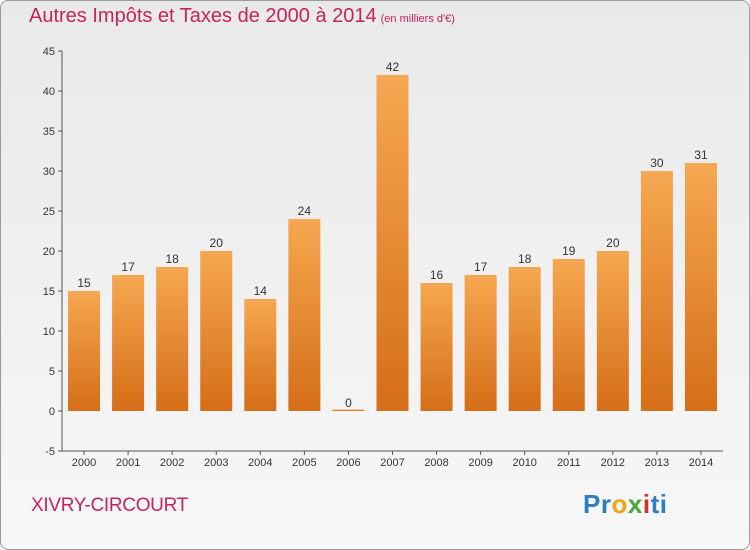 The image size is (750, 550). What do you see at coordinates (657, 463) in the screenshot?
I see `x-tick-label: 2013` at bounding box center [657, 463].